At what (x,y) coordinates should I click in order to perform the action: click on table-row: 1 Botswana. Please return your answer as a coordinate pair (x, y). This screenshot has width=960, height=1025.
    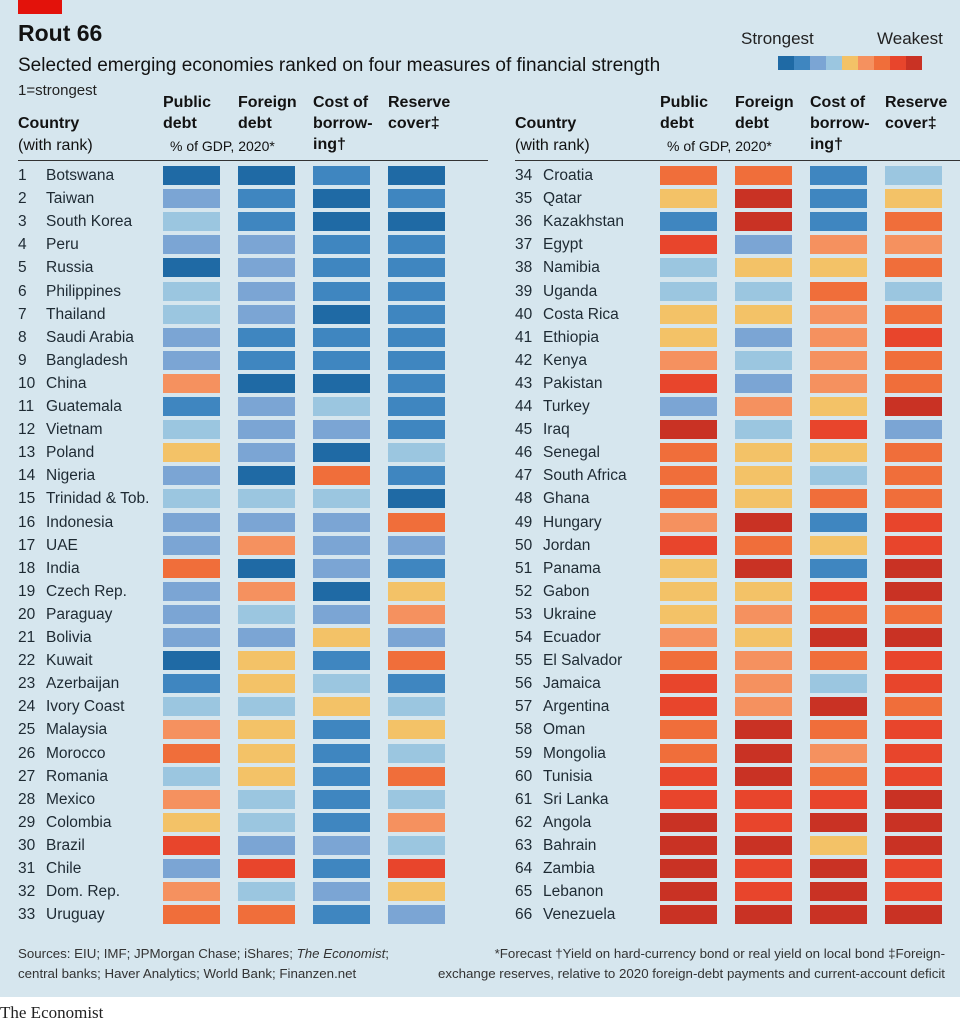
    Looking at the image, I should click on (253, 175).